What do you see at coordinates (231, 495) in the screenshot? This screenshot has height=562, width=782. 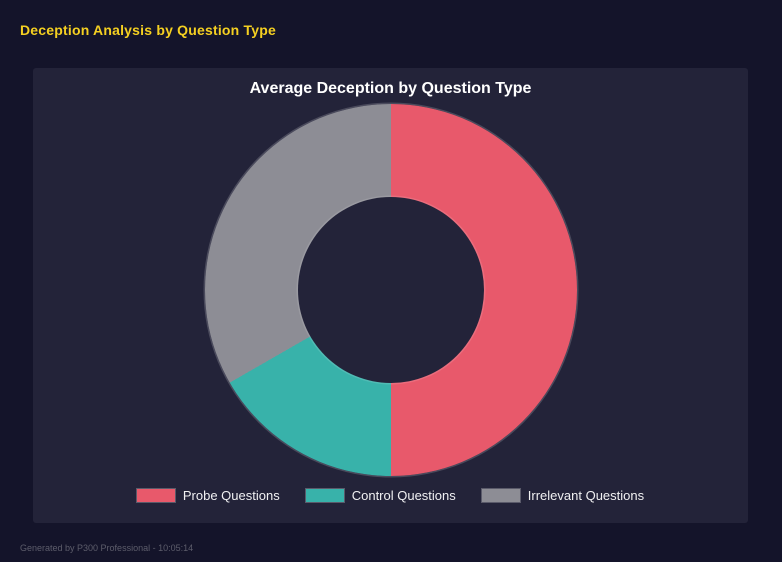 I see `legend-label-probe: Probe Questions` at bounding box center [231, 495].